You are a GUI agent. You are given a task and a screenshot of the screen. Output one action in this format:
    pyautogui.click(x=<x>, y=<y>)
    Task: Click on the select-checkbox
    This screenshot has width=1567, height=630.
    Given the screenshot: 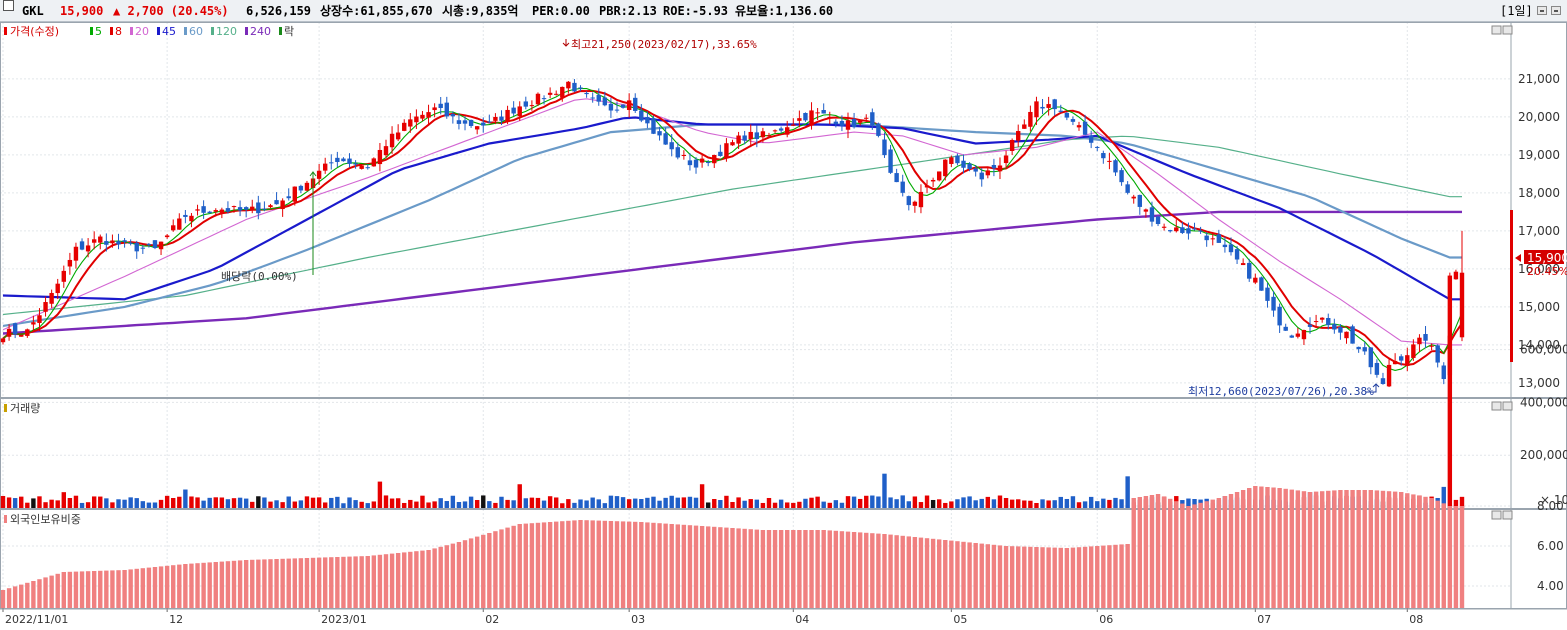 What is the action you would take?
    pyautogui.click(x=8, y=5)
    